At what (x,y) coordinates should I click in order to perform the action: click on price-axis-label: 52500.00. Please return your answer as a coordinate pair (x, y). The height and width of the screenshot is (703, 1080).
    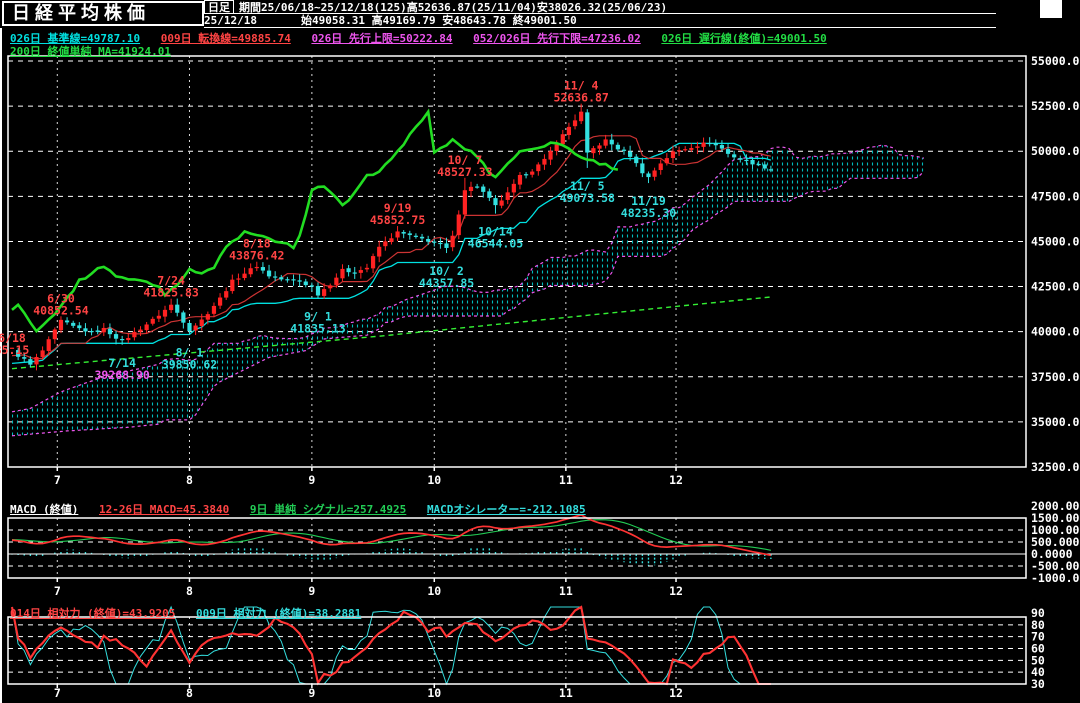
    Looking at the image, I should click on (1055, 106).